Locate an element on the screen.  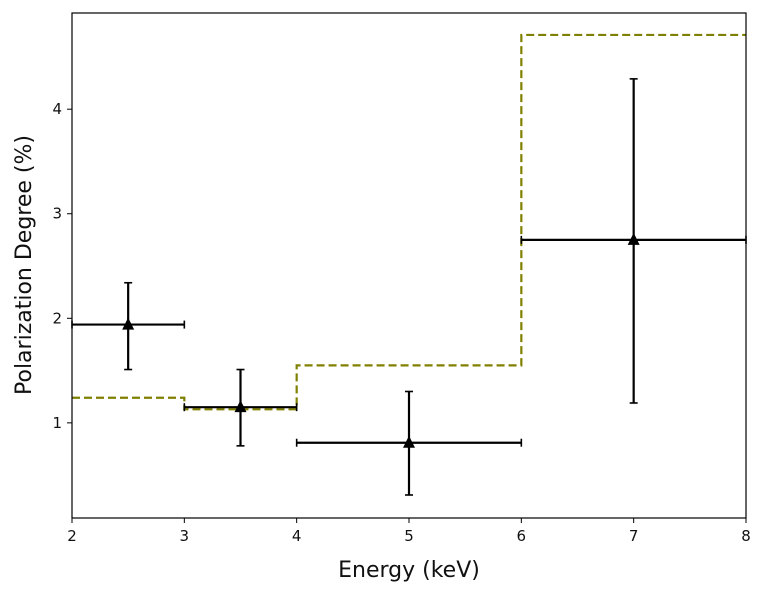
x-tick-label: 8 is located at coordinates (746, 536).